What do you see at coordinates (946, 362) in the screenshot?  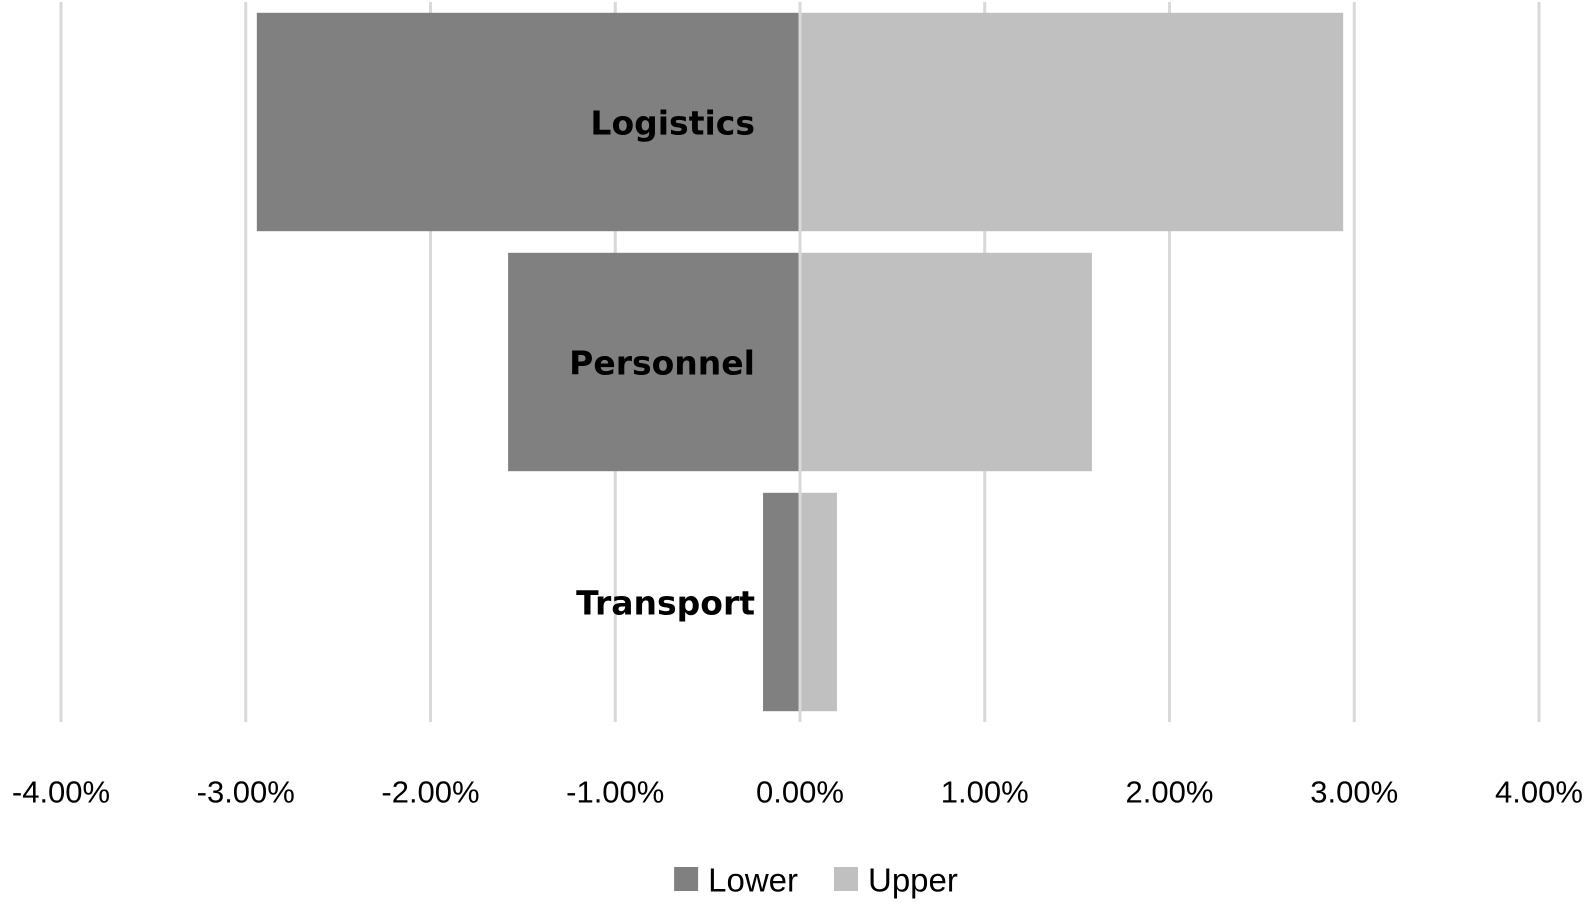 I see `bar-upper-personnel` at bounding box center [946, 362].